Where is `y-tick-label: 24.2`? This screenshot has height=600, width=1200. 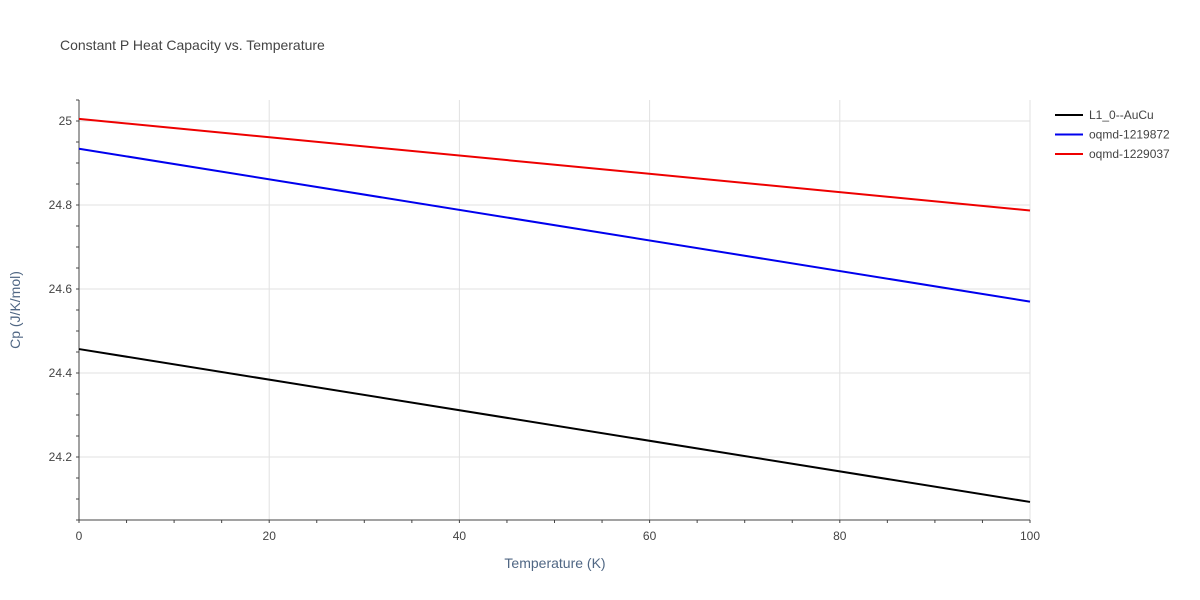
y-tick-label: 24.2 is located at coordinates (61, 457).